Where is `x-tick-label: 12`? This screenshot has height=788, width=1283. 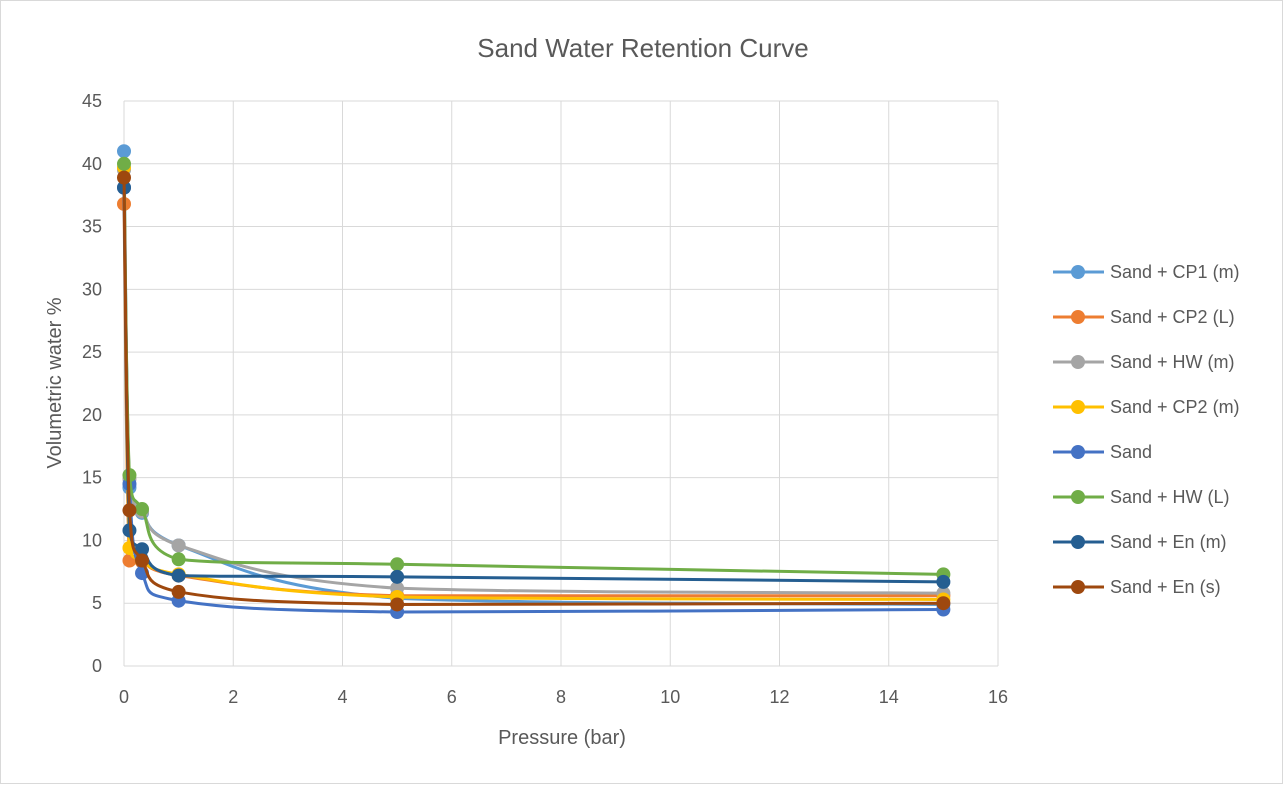
x-tick-label: 12 is located at coordinates (779, 697).